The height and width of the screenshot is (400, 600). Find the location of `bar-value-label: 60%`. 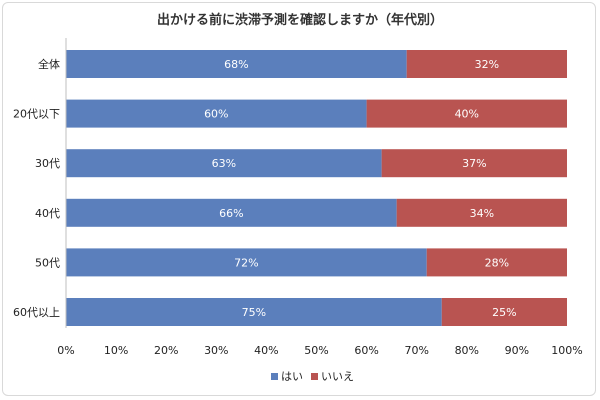

bar-value-label: 60% is located at coordinates (216, 114).